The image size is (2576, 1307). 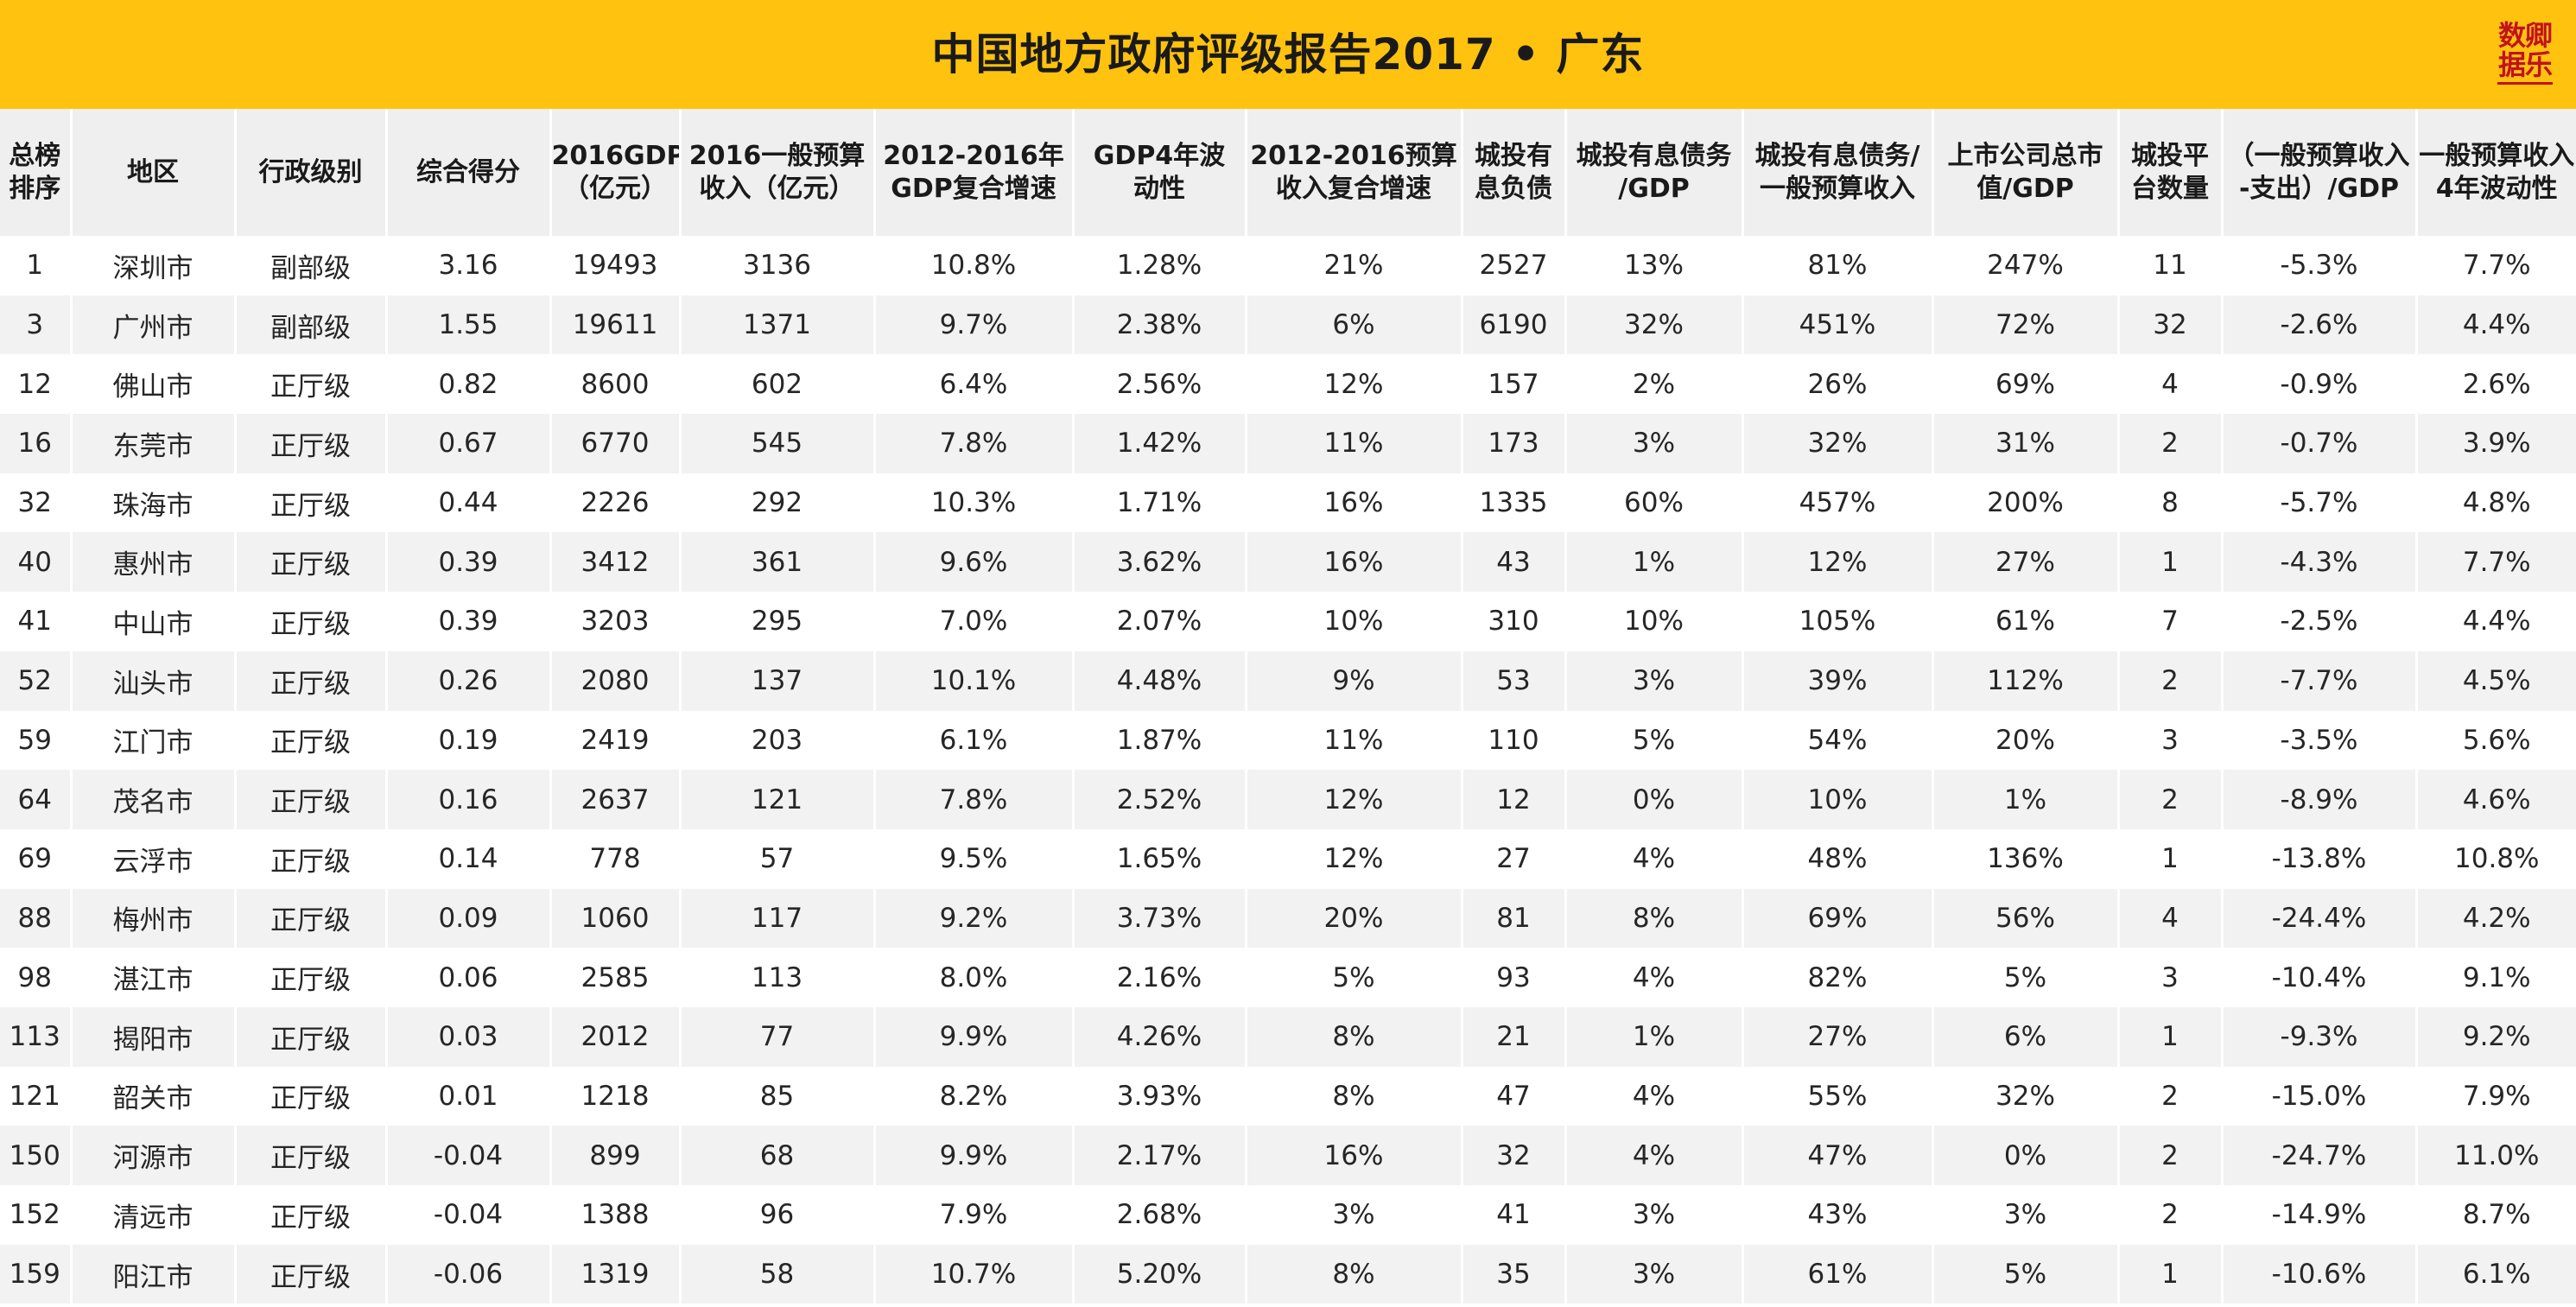 What do you see at coordinates (2318, 1274) in the screenshot?
I see `table-cell: -10.6%` at bounding box center [2318, 1274].